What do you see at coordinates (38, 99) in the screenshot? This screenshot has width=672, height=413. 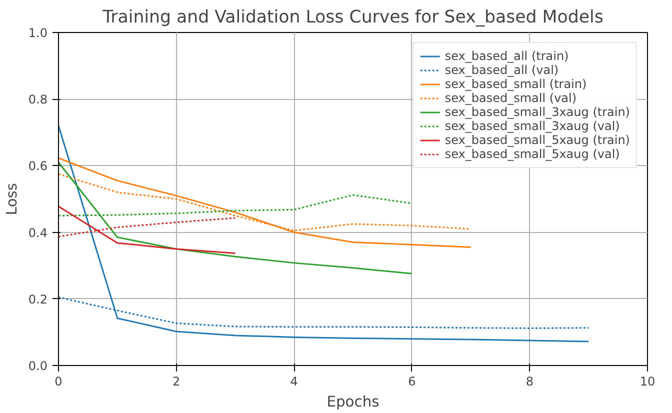 I see `y-tick-label: 0.8` at bounding box center [38, 99].